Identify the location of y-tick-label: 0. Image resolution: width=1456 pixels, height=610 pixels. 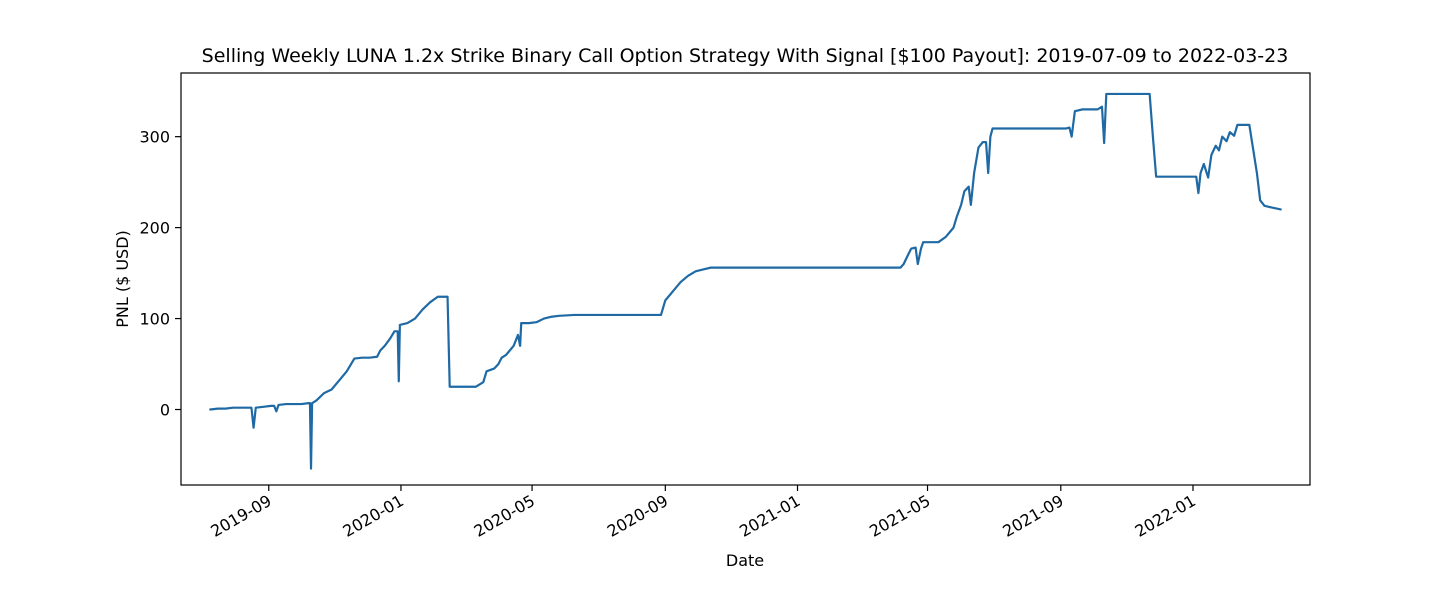
(165, 410).